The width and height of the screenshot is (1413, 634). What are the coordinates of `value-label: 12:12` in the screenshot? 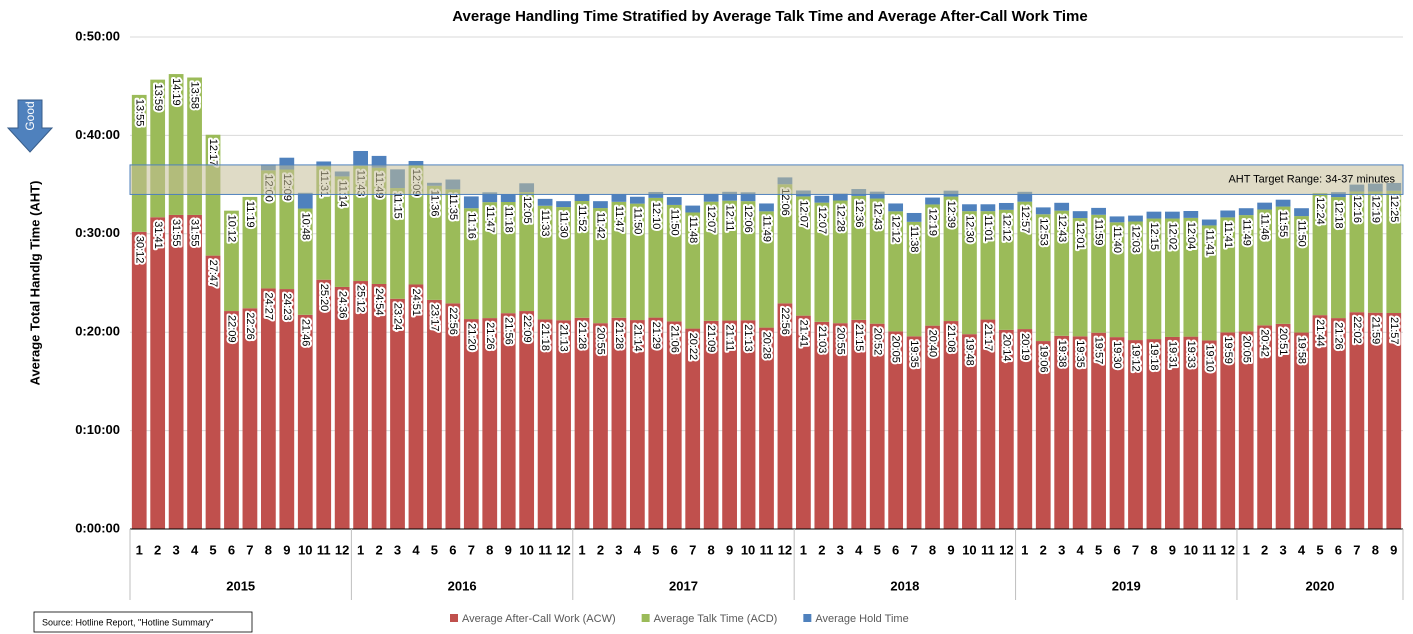 It's located at (1006, 228).